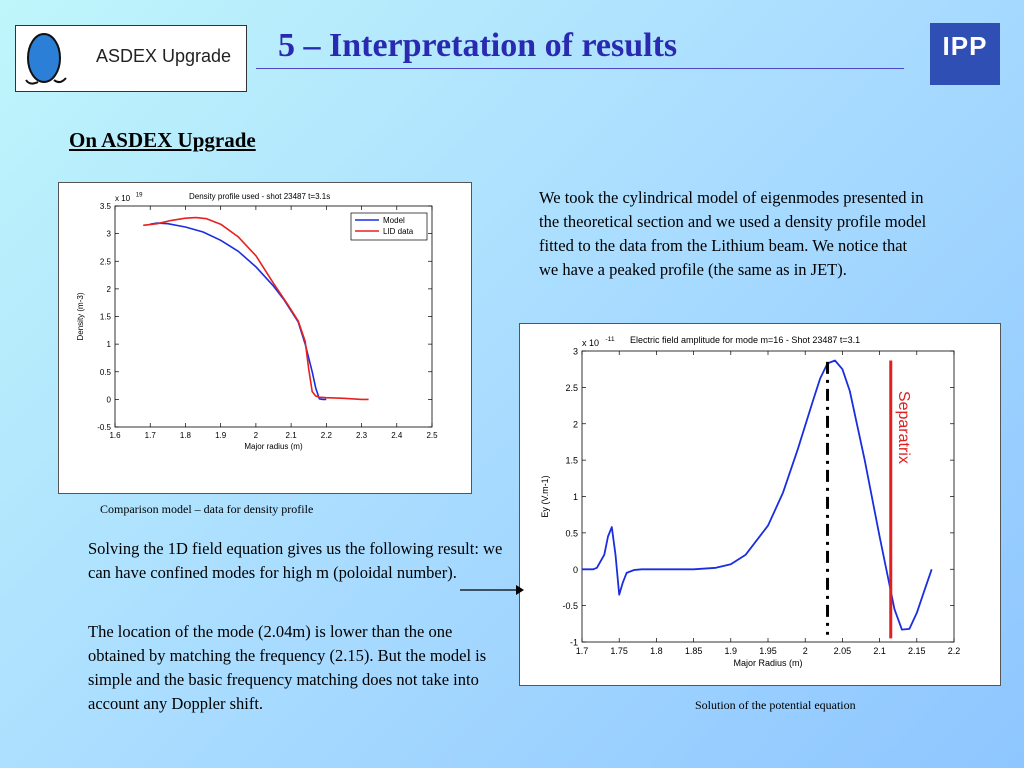 This screenshot has width=1024, height=768. I want to click on x-tick-label: 2.4, so click(397, 435).